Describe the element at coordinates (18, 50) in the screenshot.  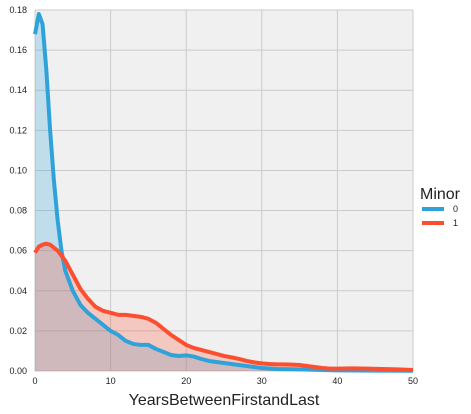
I see `y-tick-label: 0.16` at that location.